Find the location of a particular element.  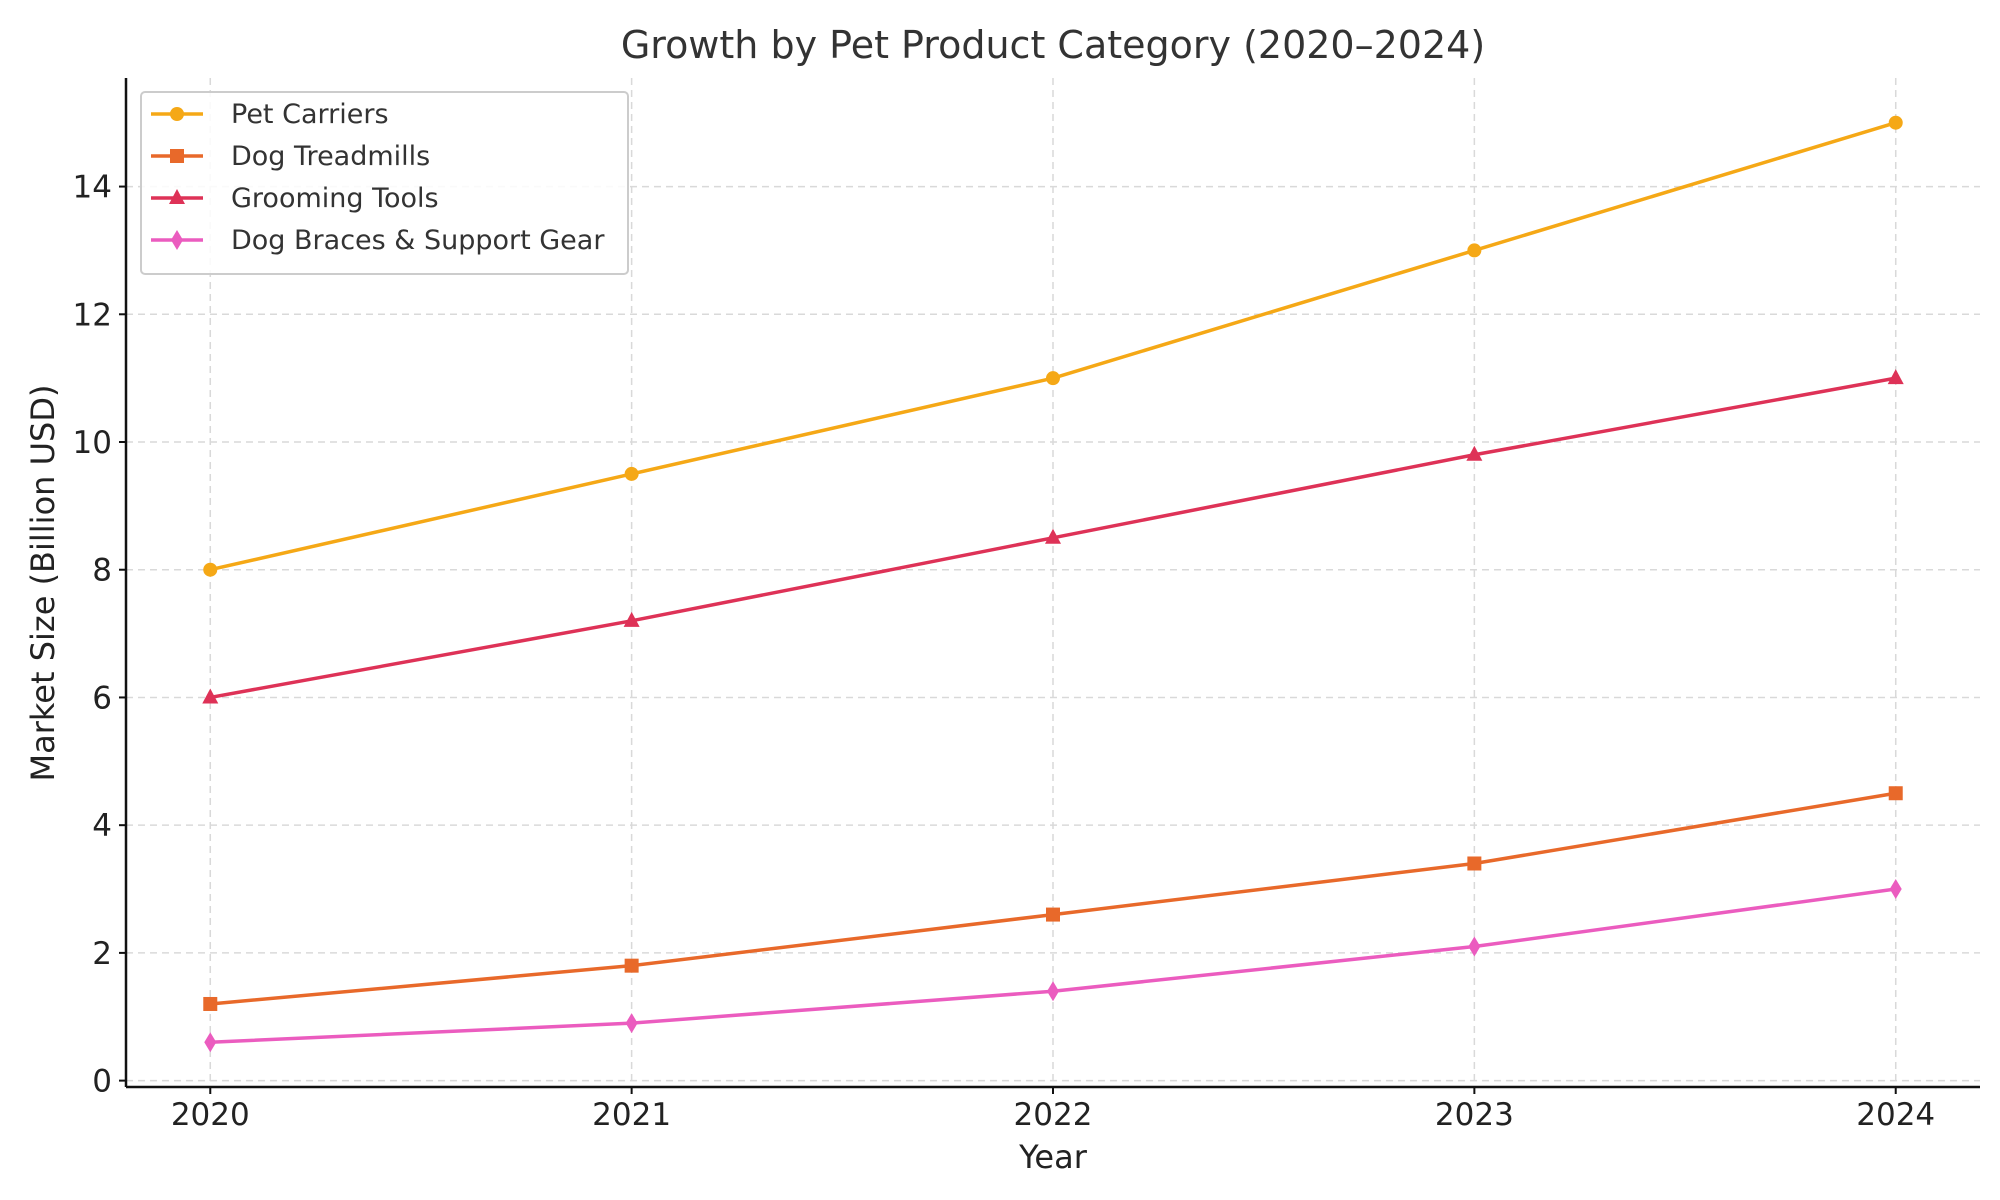

legend-entry: Grooming Tools is located at coordinates (295, 198).